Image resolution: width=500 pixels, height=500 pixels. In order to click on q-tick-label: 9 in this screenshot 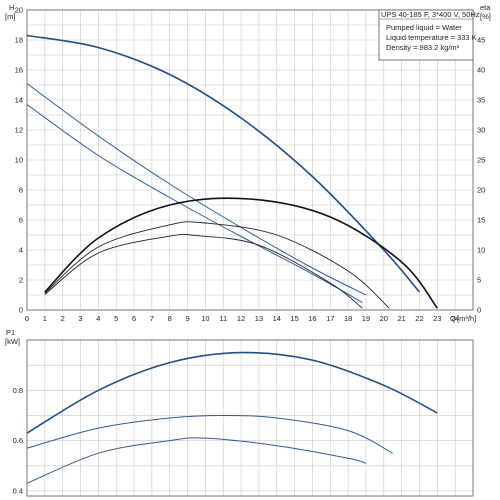, I will do `click(187, 318)`.